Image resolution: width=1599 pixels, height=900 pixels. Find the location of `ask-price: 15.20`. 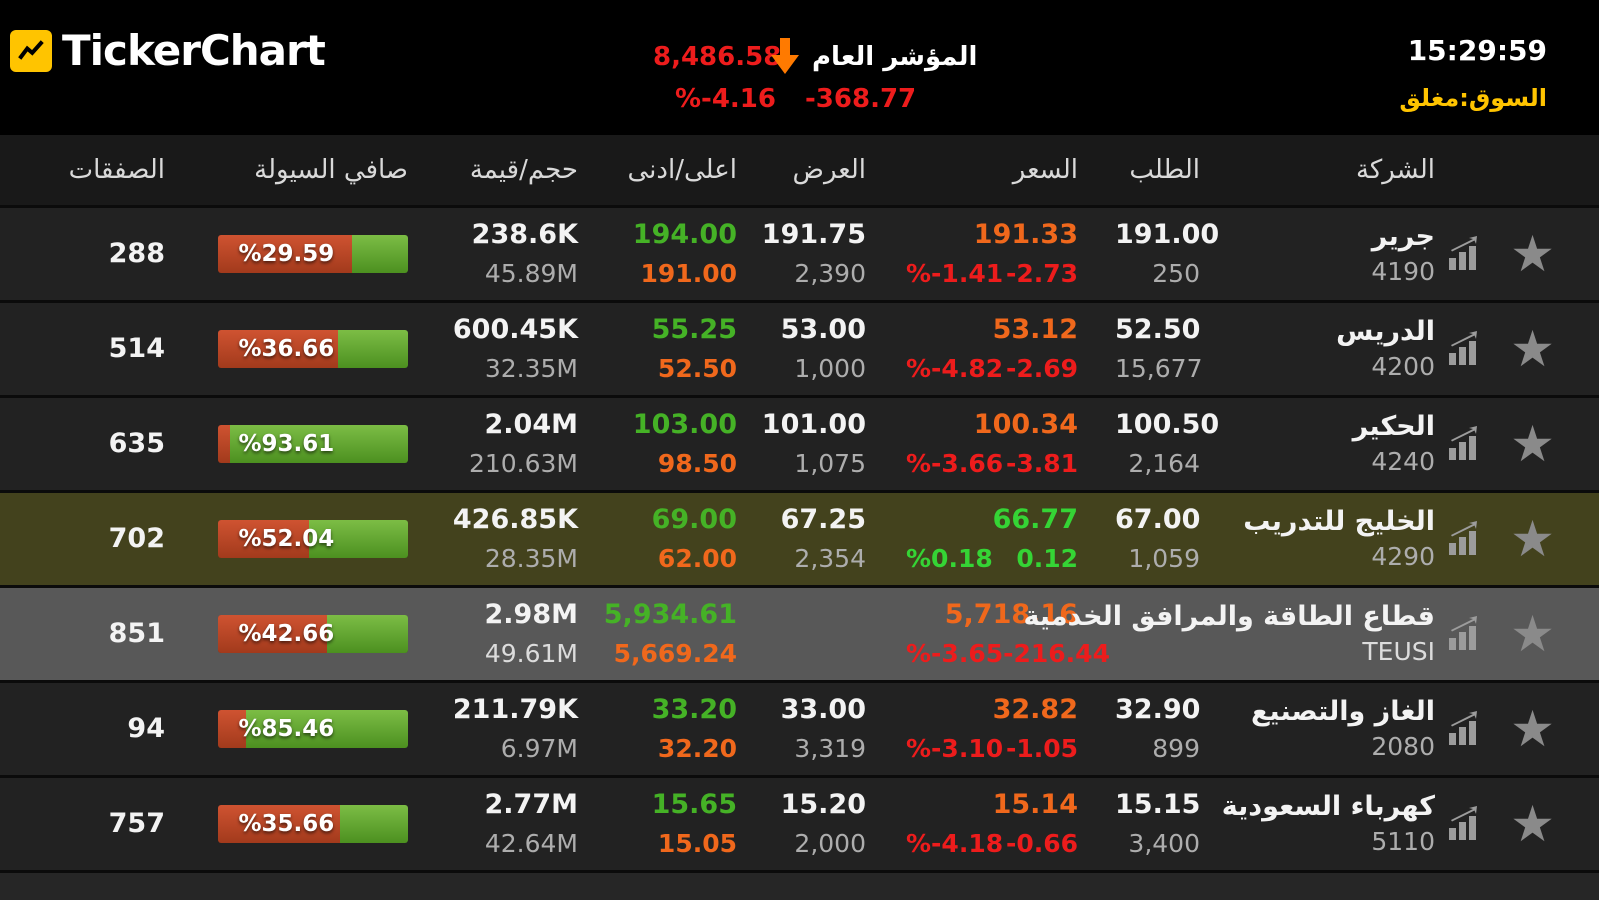

ask-price: 15.20 is located at coordinates (823, 804).